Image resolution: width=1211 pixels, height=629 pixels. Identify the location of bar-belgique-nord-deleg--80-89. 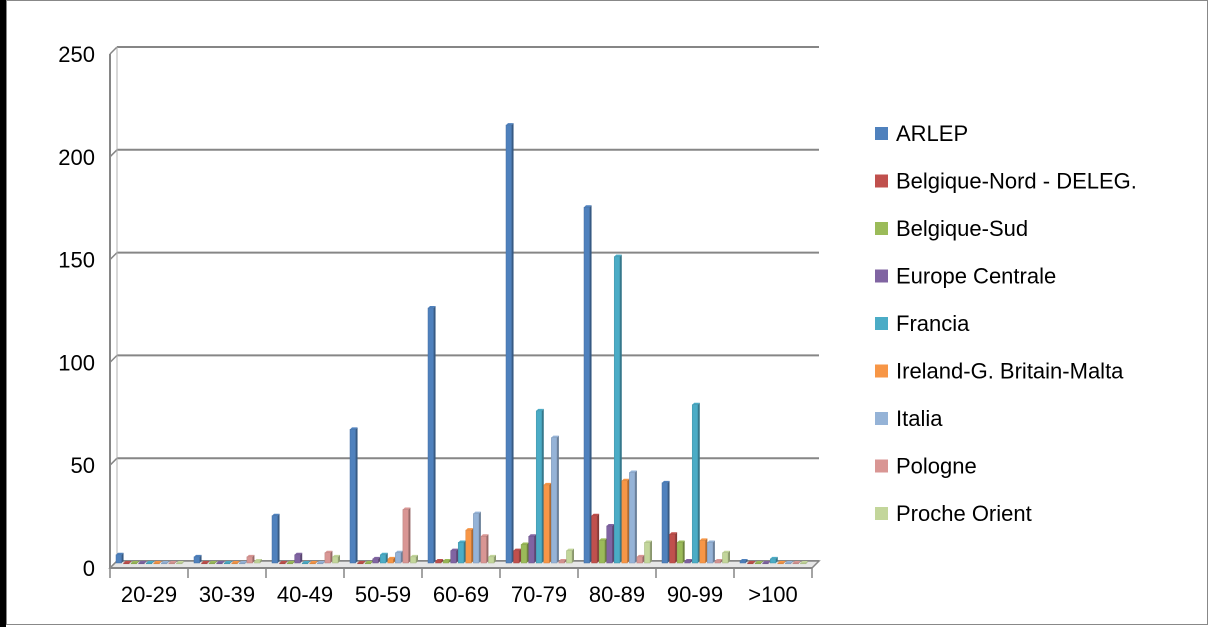
(594, 539).